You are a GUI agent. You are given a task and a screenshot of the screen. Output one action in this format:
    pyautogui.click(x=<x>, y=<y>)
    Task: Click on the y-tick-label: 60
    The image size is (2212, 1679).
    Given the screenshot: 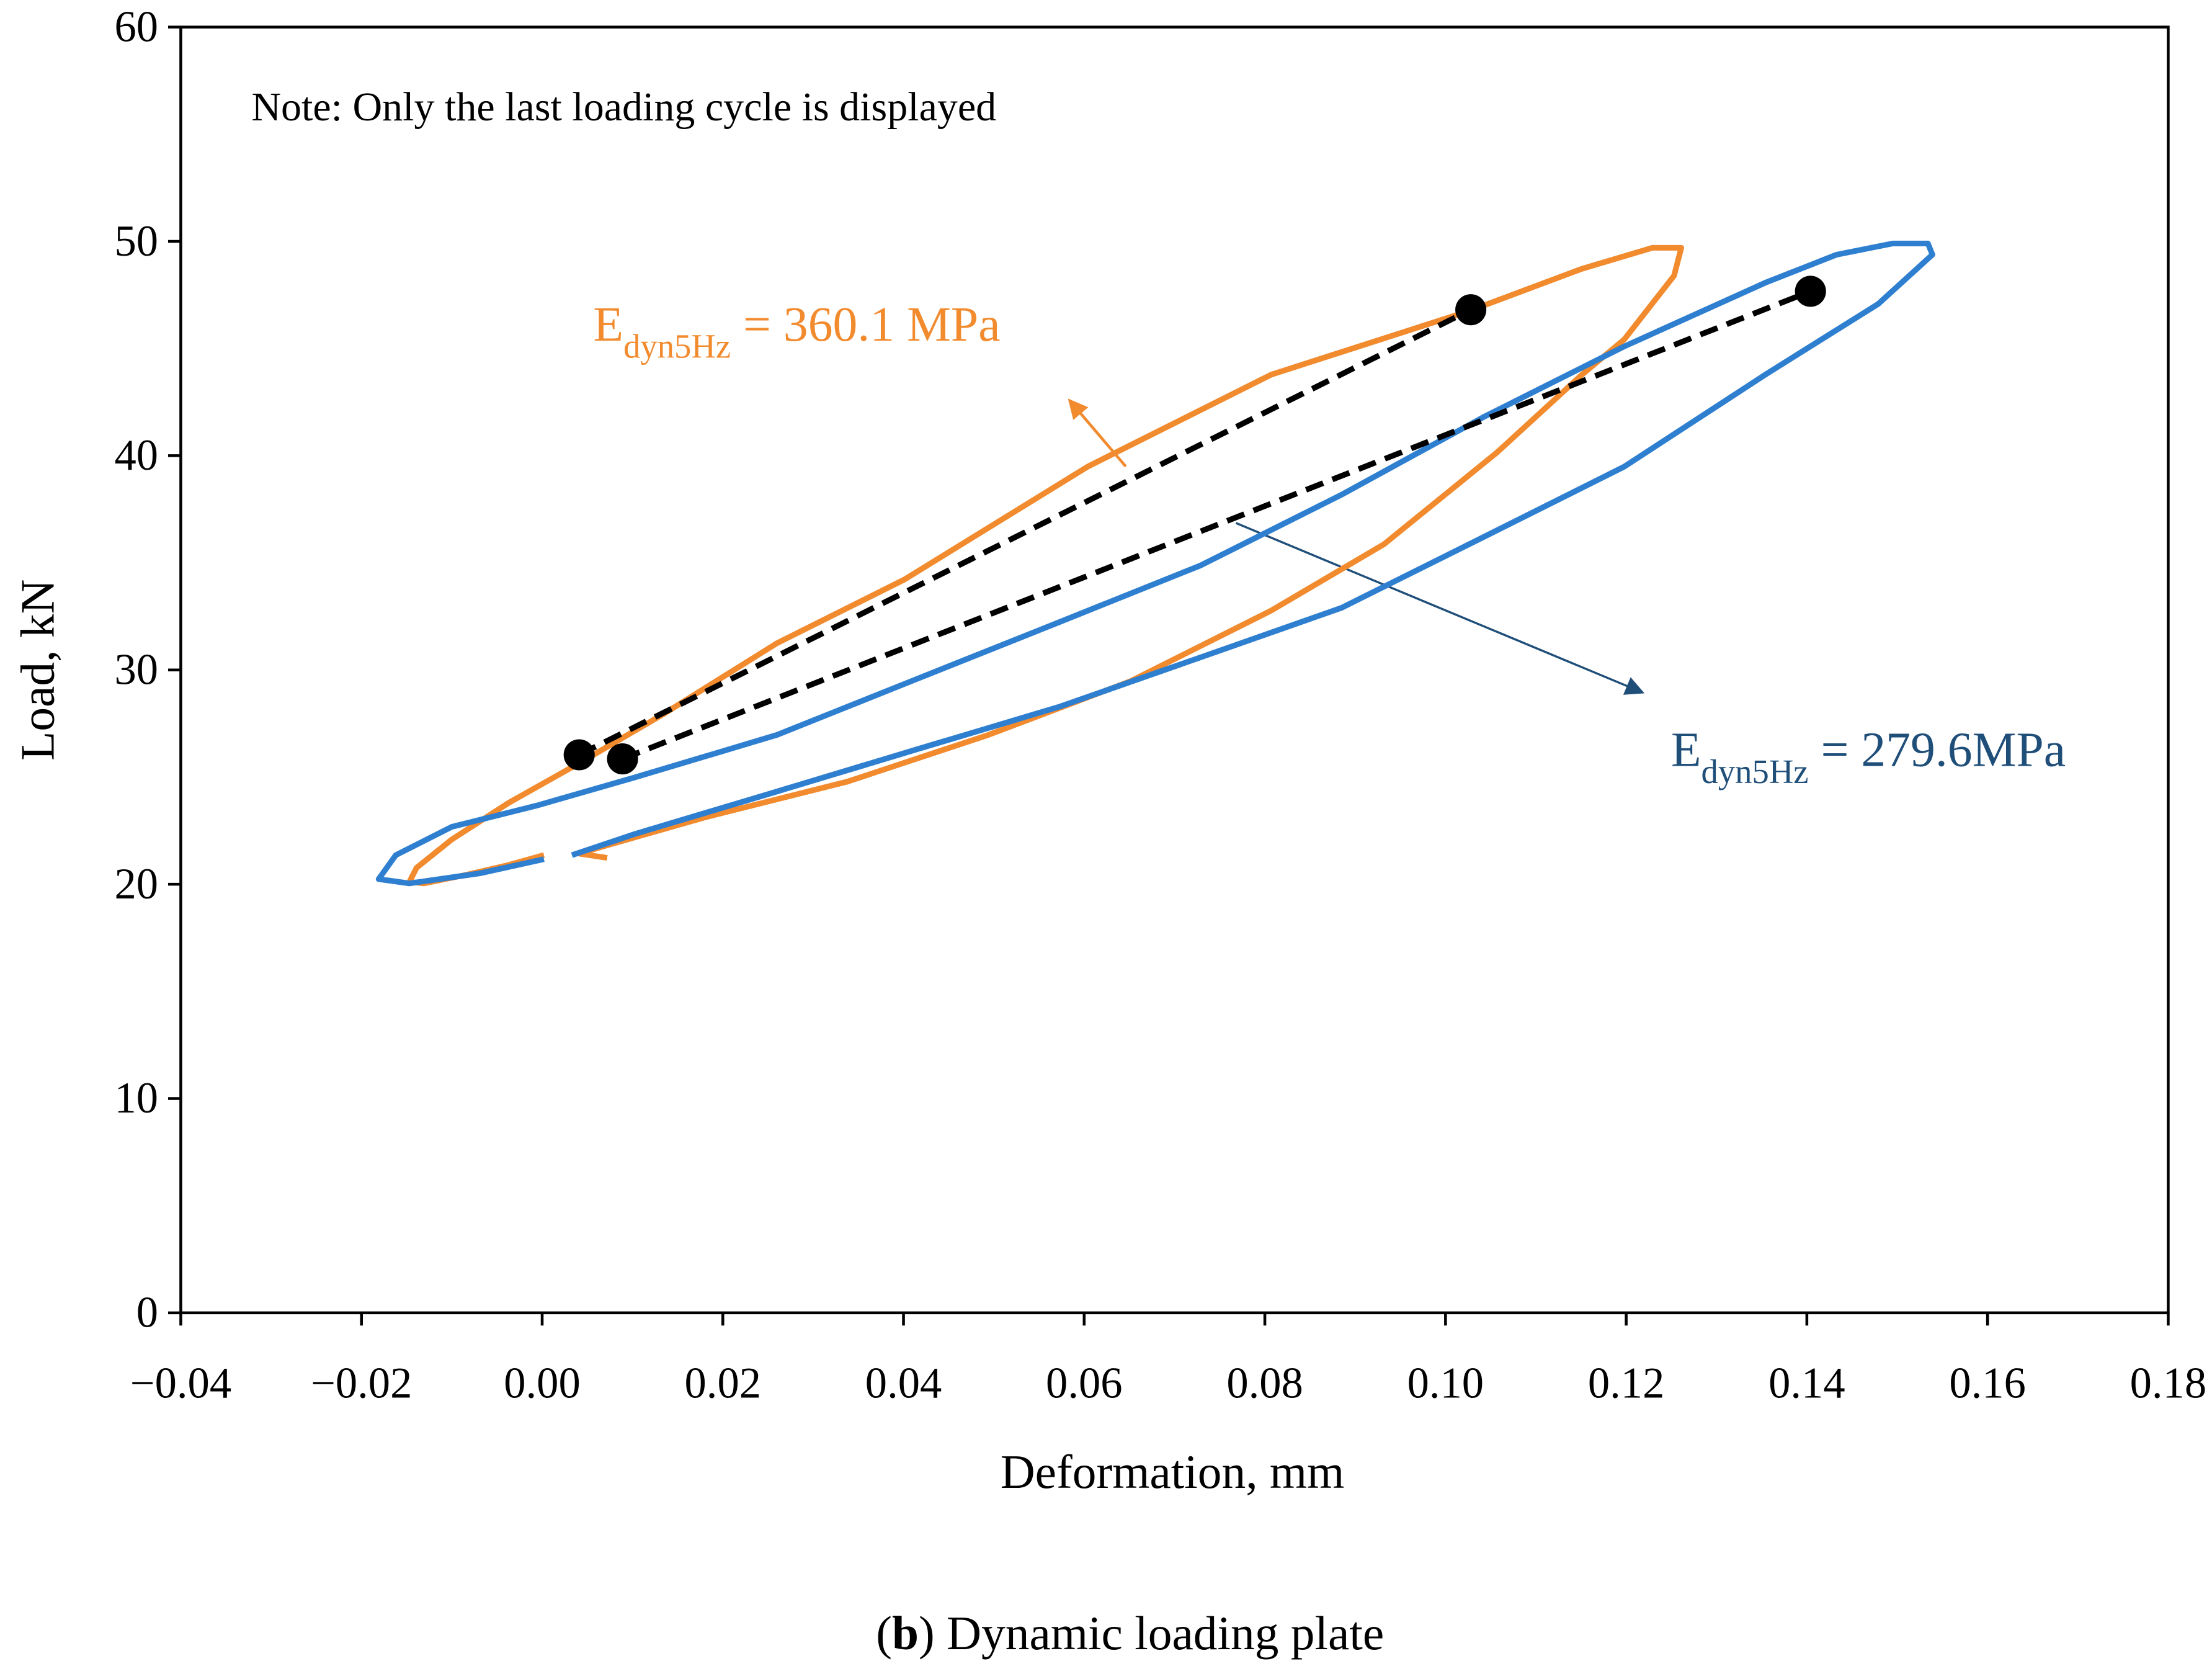 What is the action you would take?
    pyautogui.click(x=136, y=26)
    